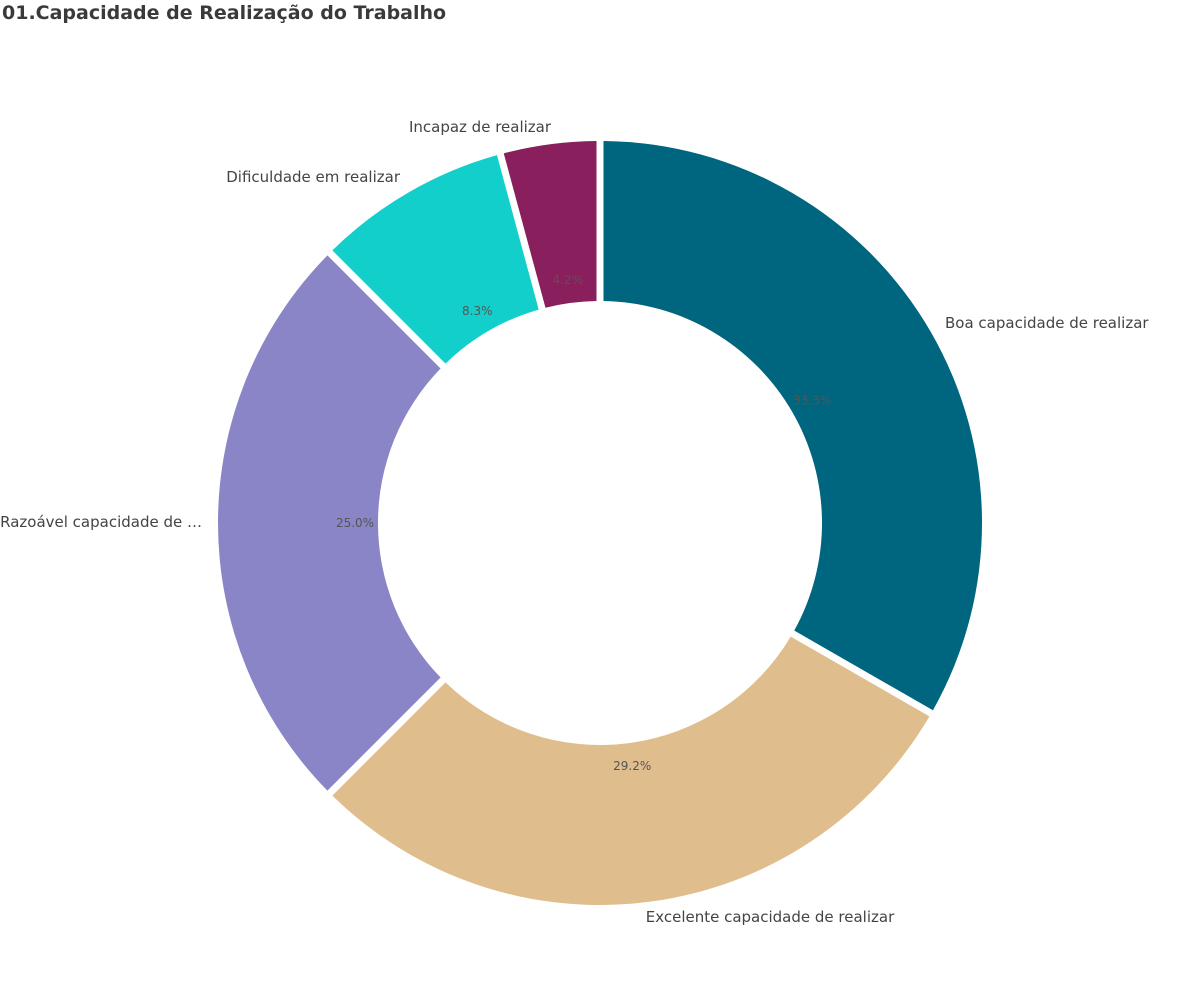  What do you see at coordinates (355, 523) in the screenshot?
I see `percent-label-razoavel-capacidade-de: 25.0%` at bounding box center [355, 523].